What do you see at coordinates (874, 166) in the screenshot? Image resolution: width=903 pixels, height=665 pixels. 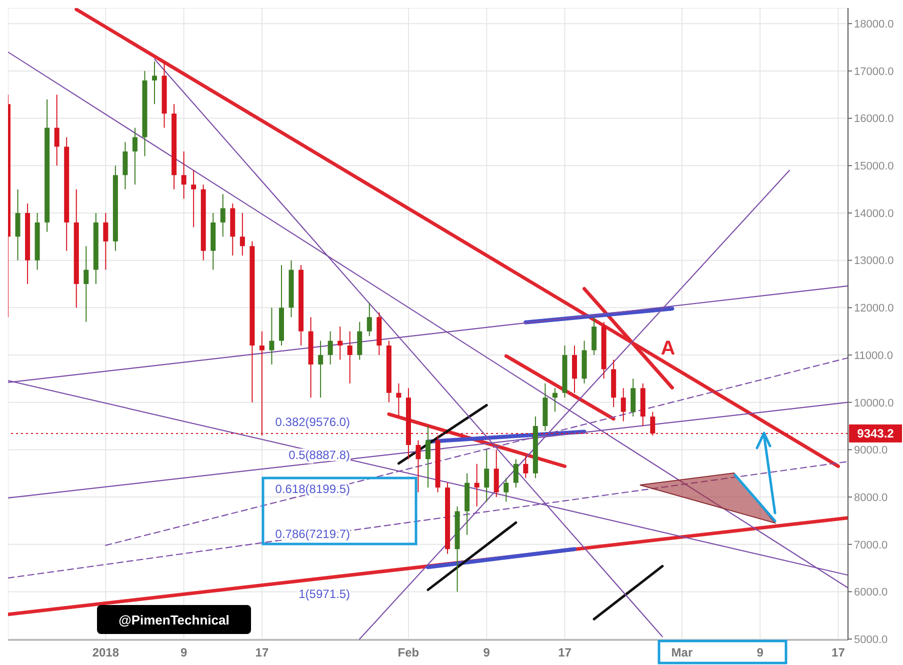 I see `y-tick-label: 15000.0` at bounding box center [874, 166].